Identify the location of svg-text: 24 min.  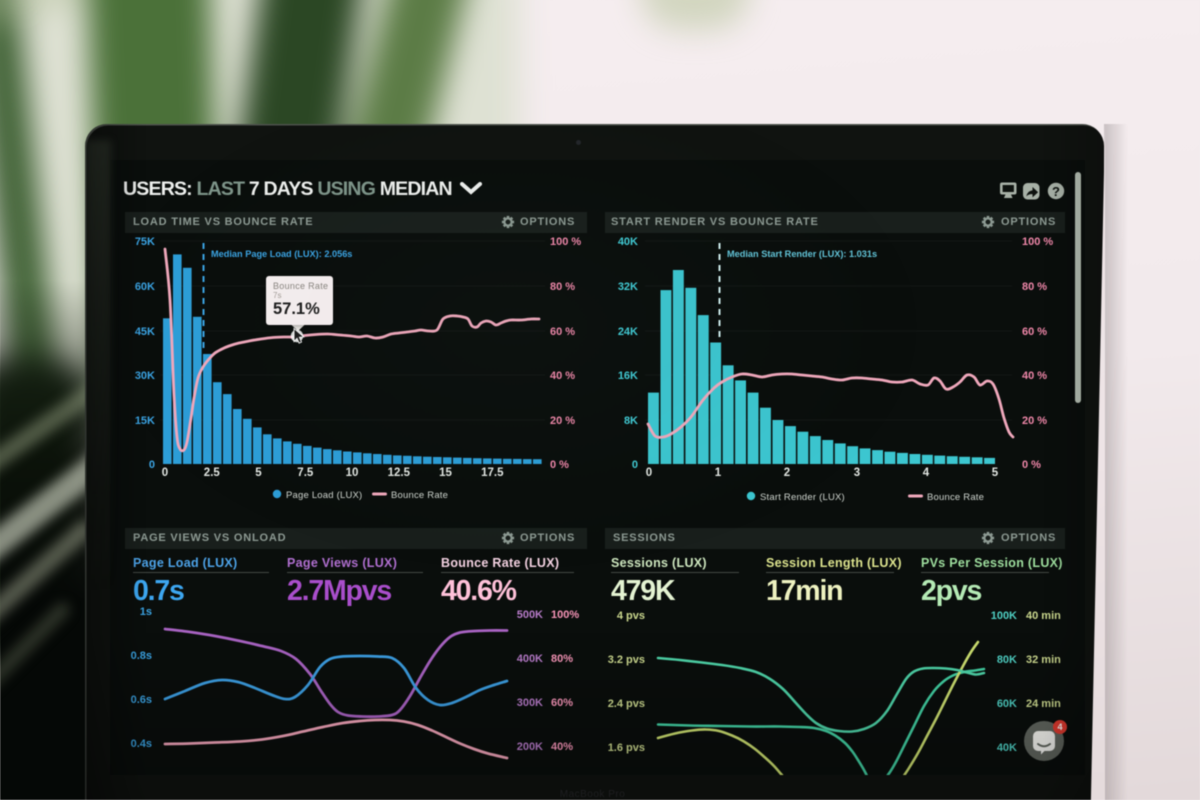
(1043, 704).